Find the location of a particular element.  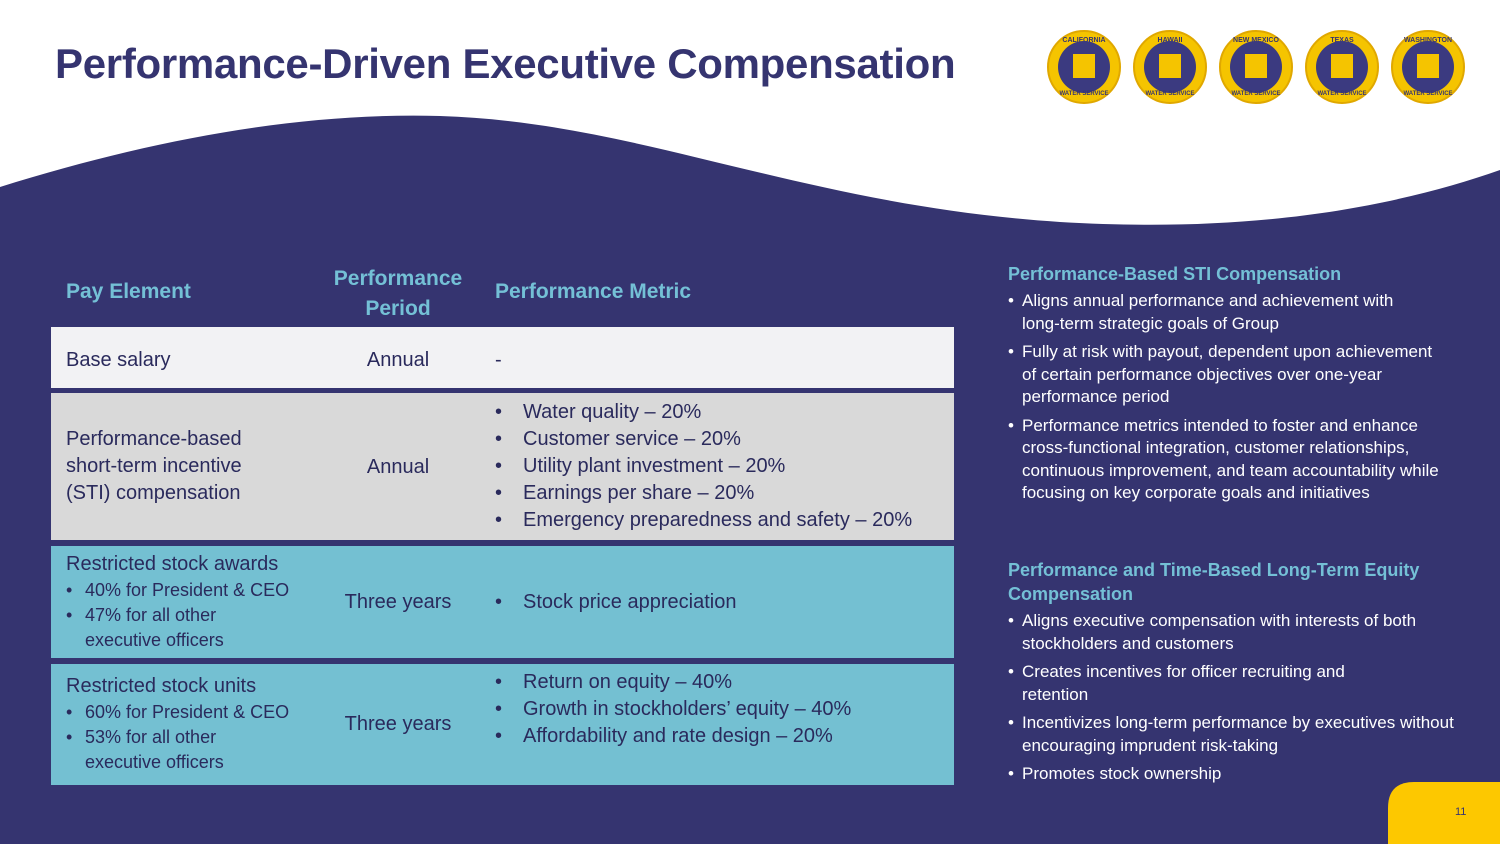

metric-cell: - is located at coordinates (498, 360).